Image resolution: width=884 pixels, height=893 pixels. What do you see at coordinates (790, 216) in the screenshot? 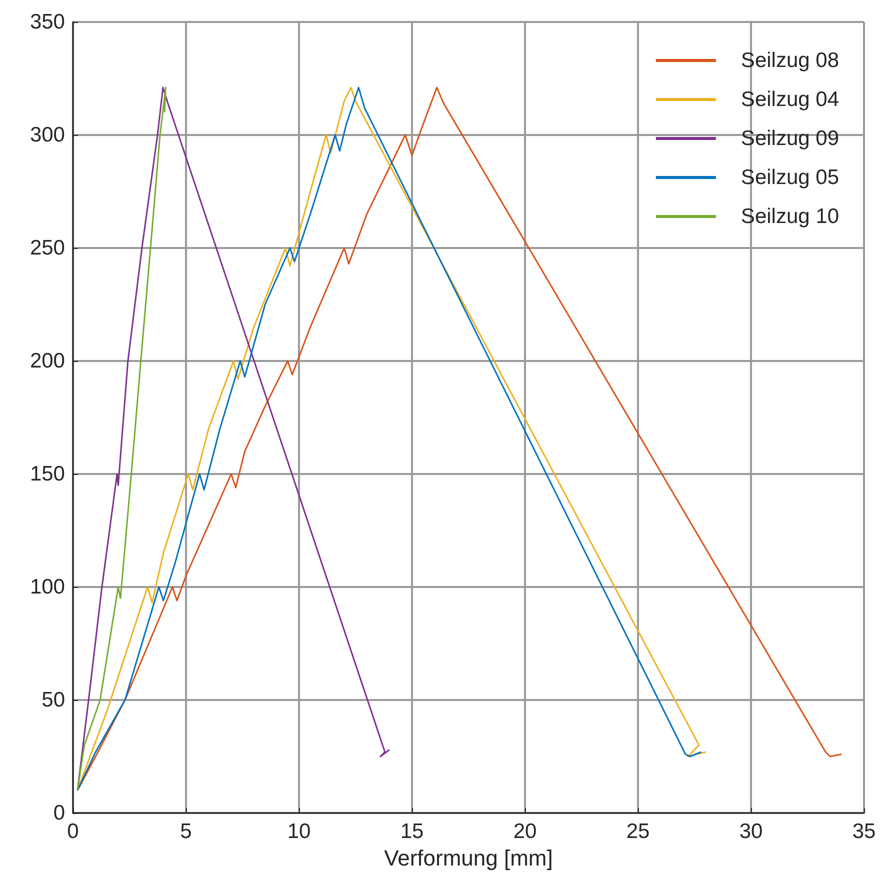
I see `legend-label: Seilzug 10` at bounding box center [790, 216].